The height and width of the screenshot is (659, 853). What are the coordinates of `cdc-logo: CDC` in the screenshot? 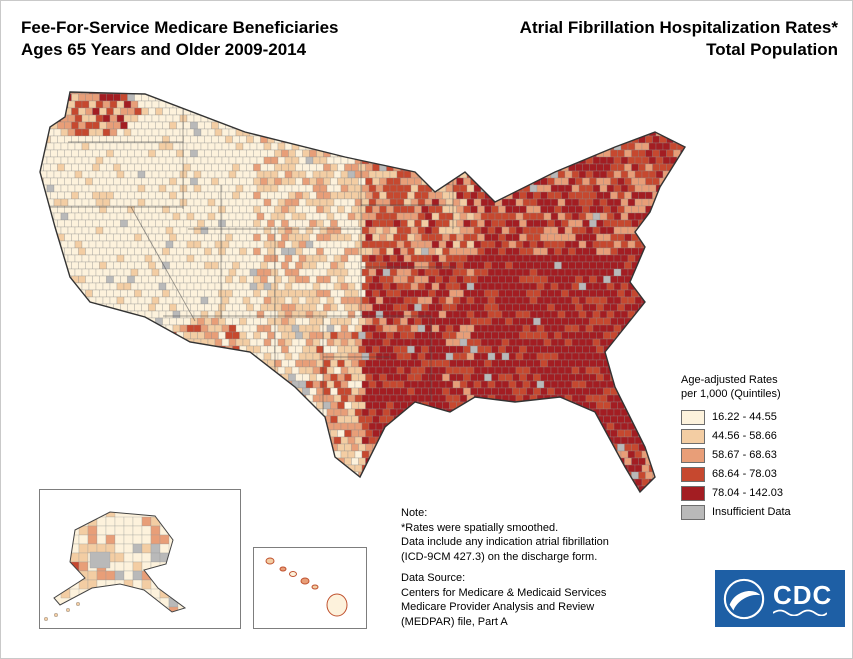 It's located at (802, 599).